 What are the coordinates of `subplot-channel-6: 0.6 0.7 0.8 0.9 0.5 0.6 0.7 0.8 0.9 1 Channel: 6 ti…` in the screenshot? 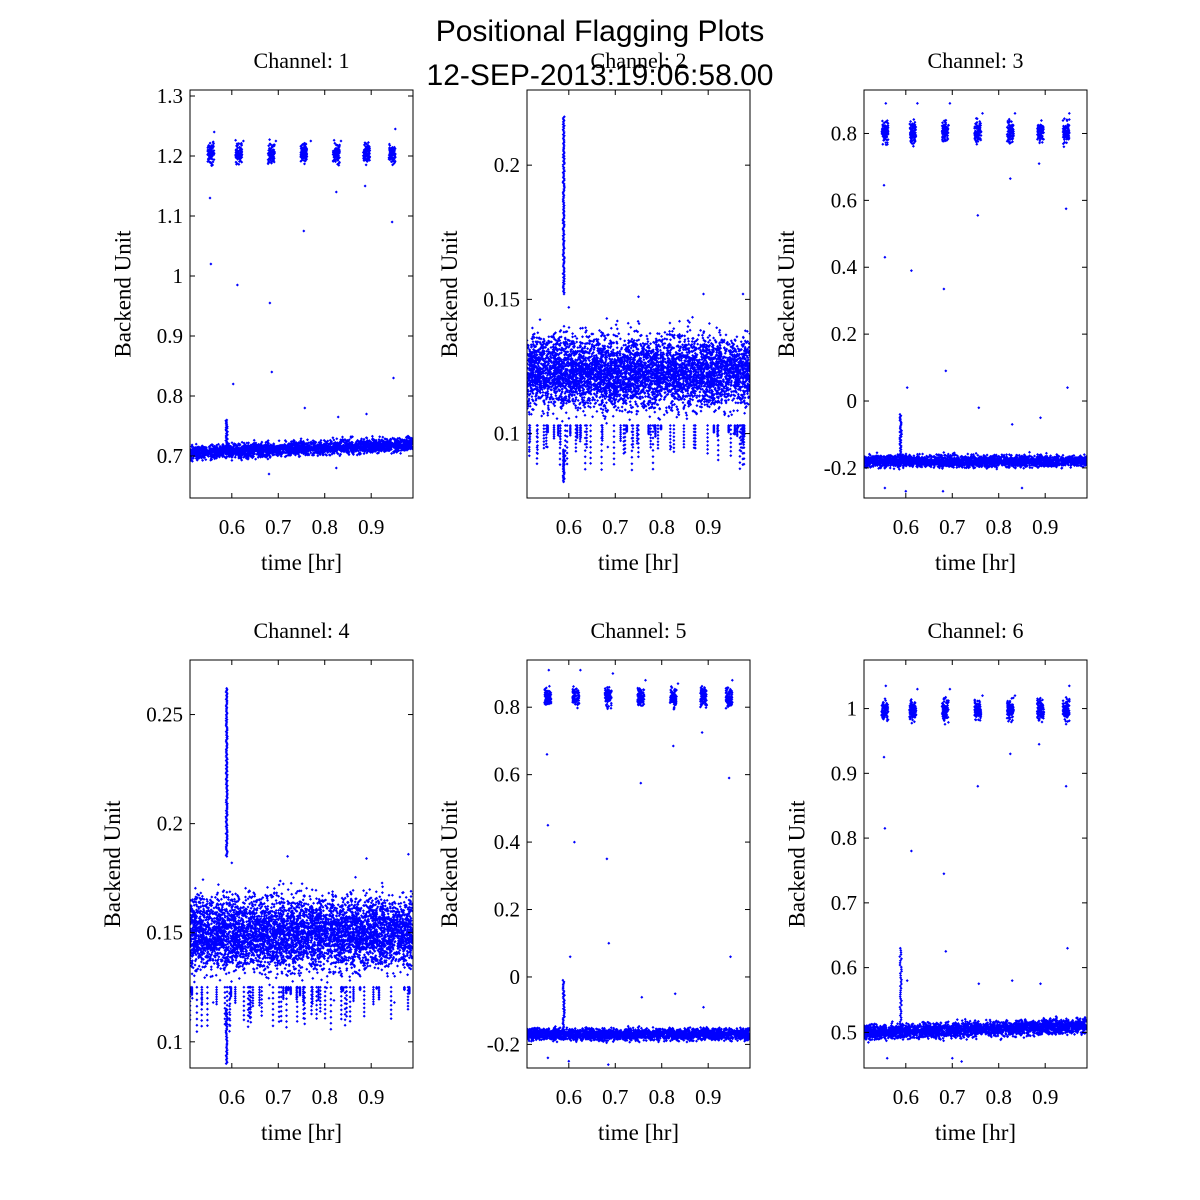 It's located at (936, 881).